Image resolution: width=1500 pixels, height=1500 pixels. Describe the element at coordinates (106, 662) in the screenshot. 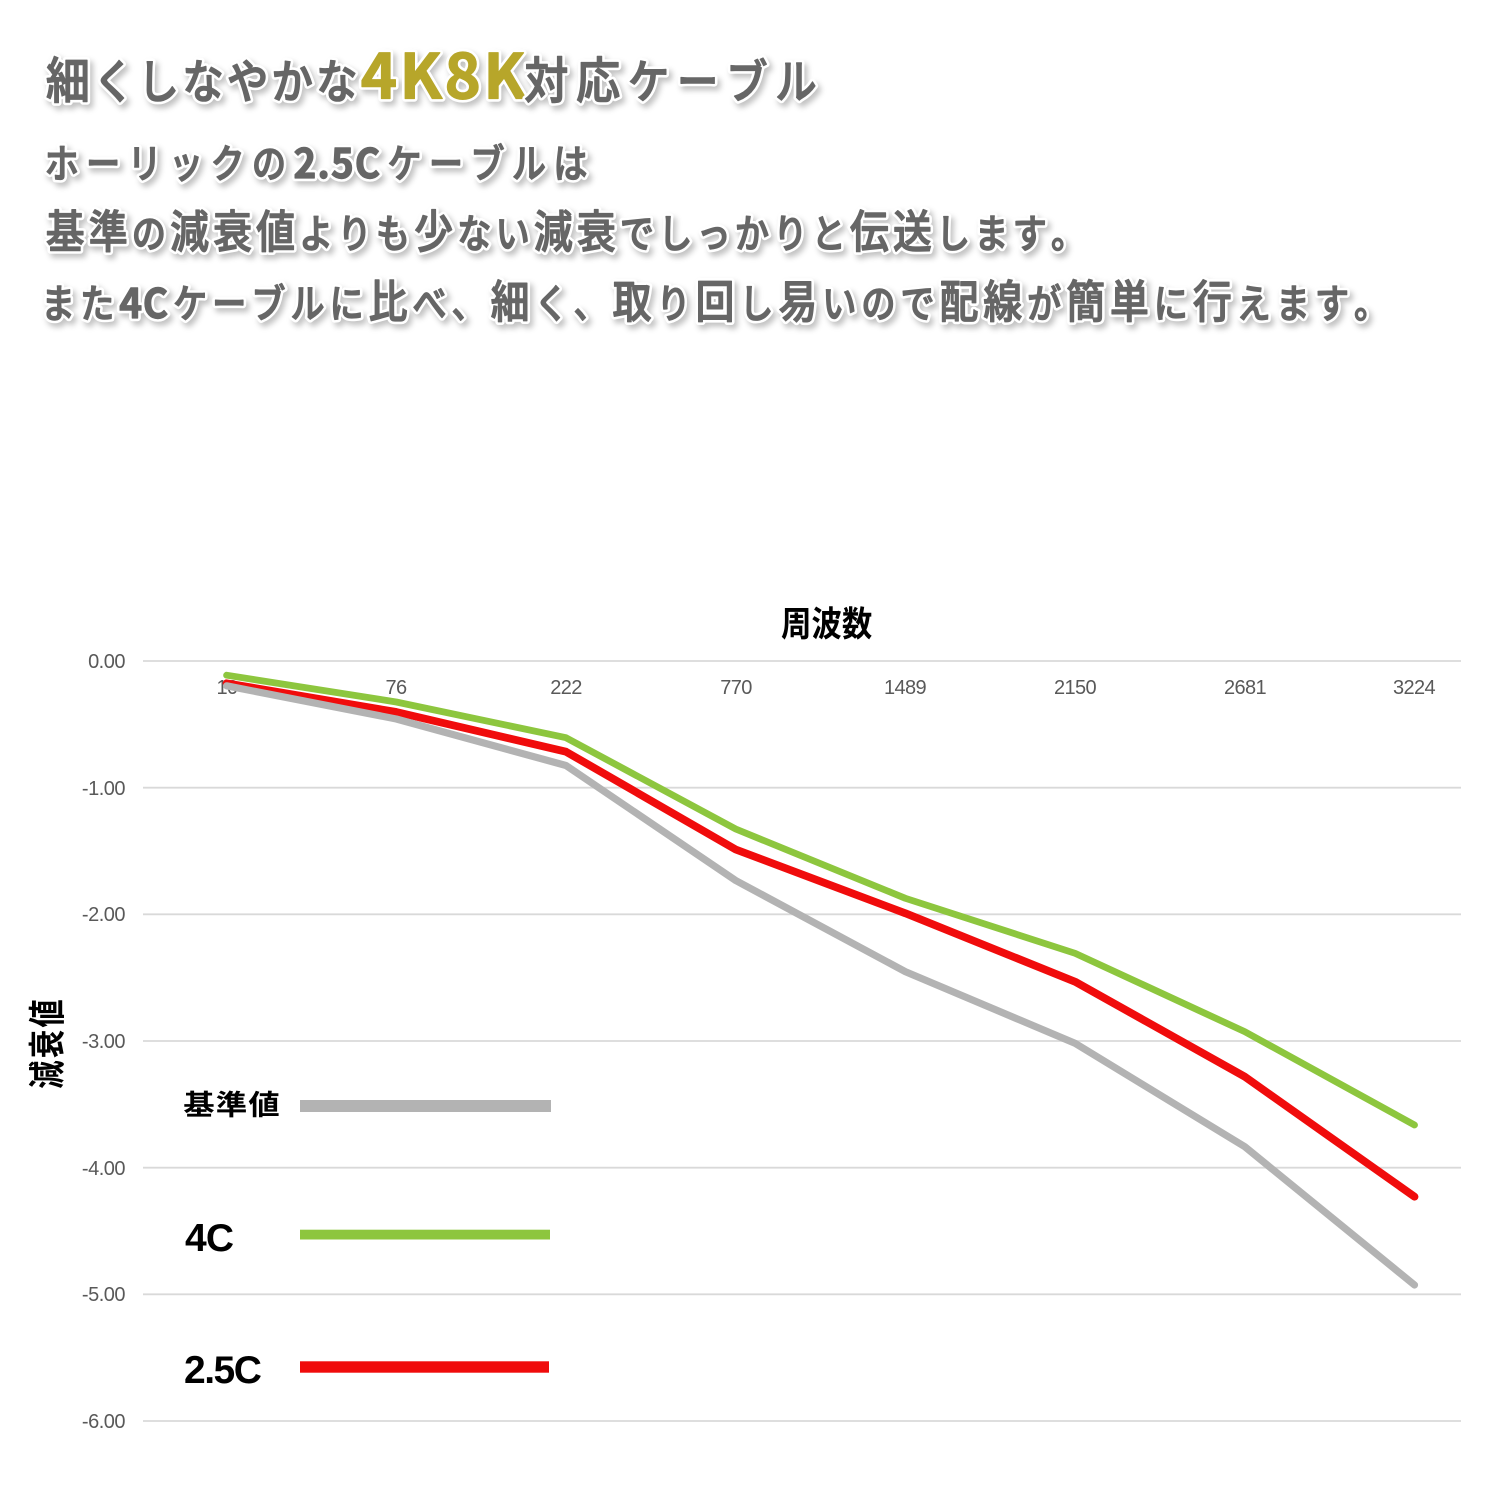

I see `svg-text: 0.00` at that location.